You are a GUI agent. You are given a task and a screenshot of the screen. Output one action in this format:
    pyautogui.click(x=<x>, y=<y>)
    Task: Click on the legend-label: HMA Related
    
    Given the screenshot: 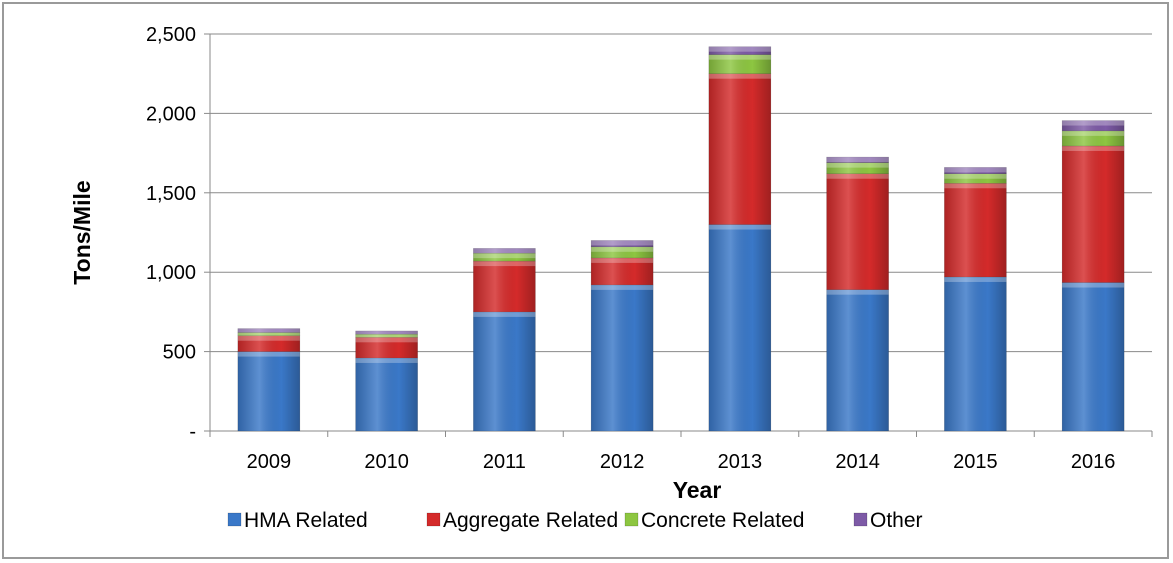 What is the action you would take?
    pyautogui.click(x=306, y=520)
    